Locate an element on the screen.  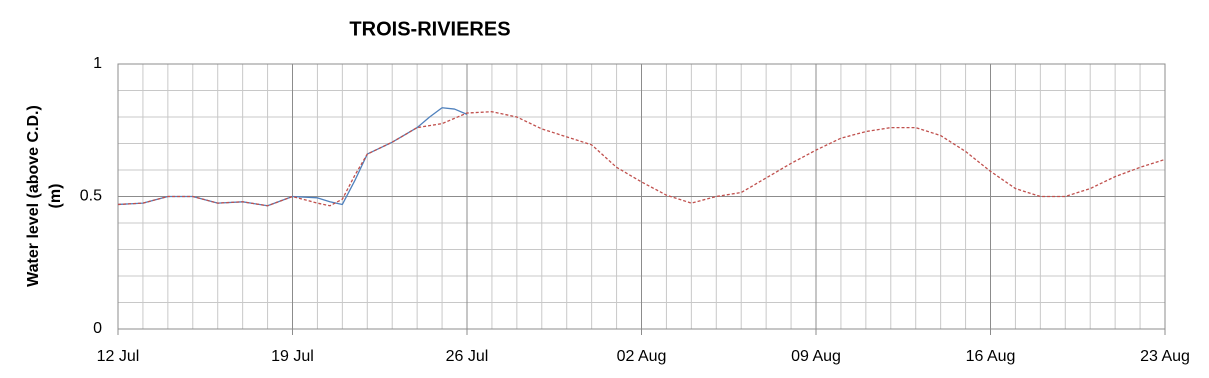
x-tick-label: 26 Jul is located at coordinates (467, 356).